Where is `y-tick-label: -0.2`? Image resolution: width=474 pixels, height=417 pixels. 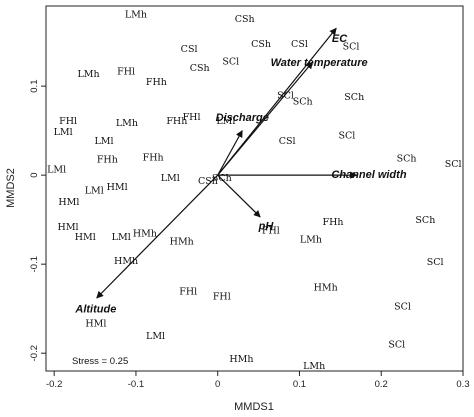 y-tick-label: -0.2 is located at coordinates (34, 353).